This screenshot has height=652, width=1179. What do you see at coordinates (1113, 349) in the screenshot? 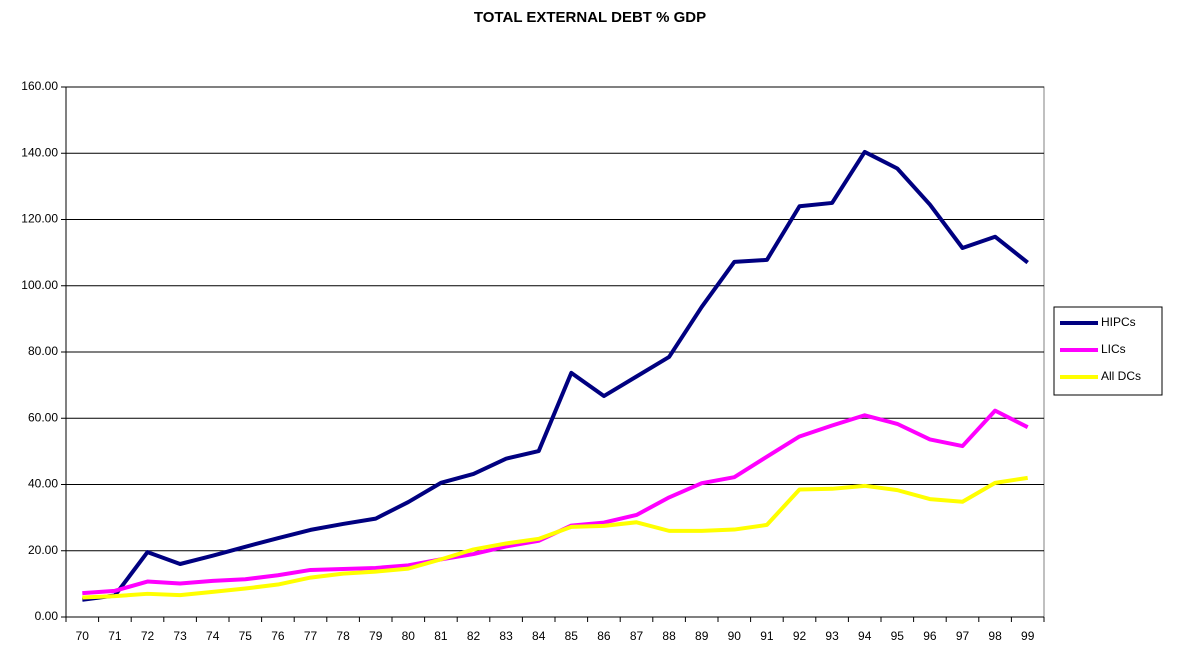
I see `legend-label: LICs` at bounding box center [1113, 349].